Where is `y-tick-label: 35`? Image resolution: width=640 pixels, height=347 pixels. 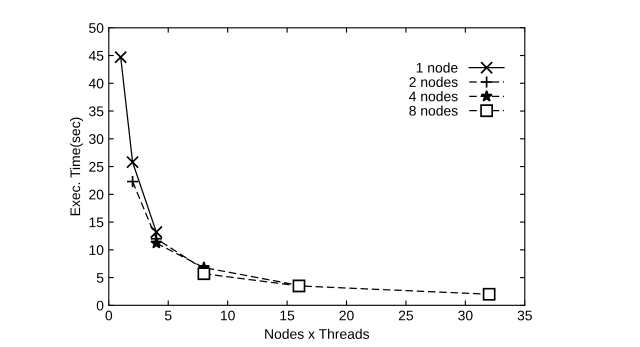
y-tick-label: 35 is located at coordinates (96, 111).